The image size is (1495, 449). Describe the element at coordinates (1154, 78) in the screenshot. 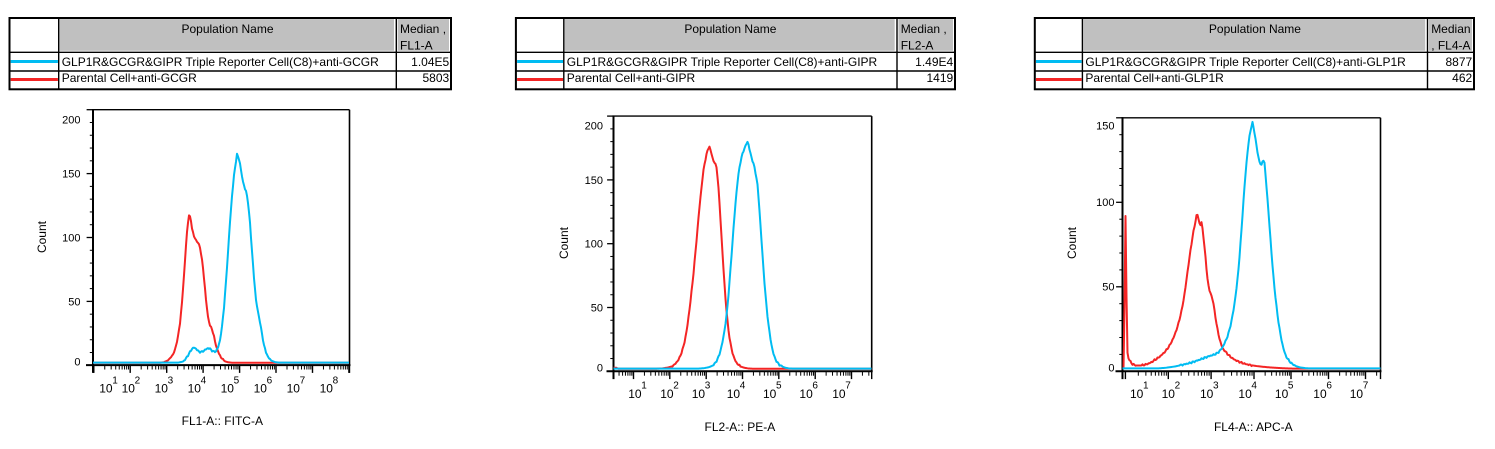

I see `svg-text: Parental Cell+anti-GLP1R` at that location.